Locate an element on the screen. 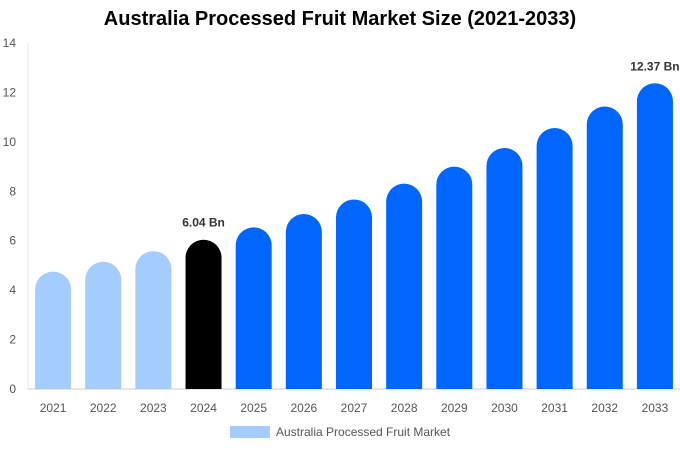  bar-2027 is located at coordinates (354, 294).